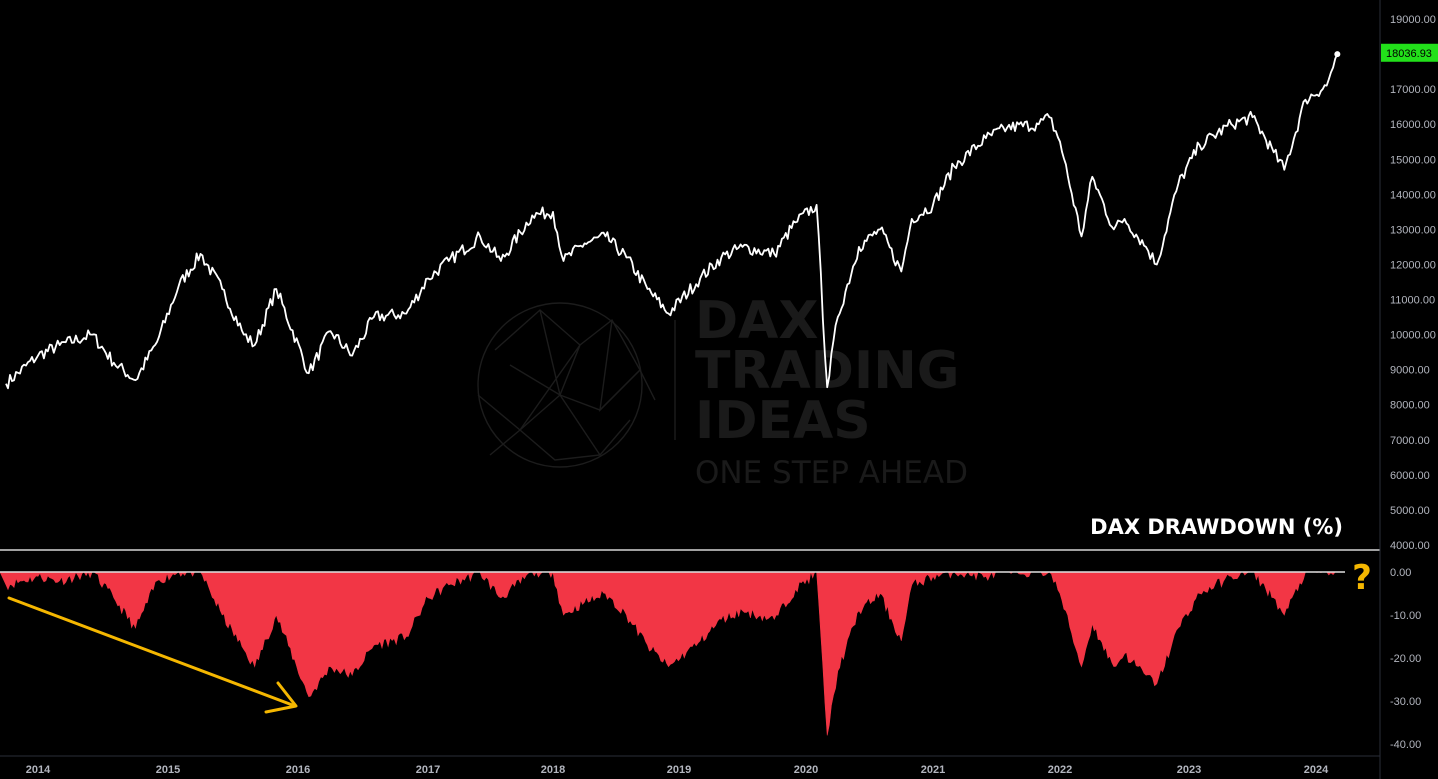 This screenshot has width=1438, height=779. Describe the element at coordinates (1413, 230) in the screenshot. I see `price-tick-label: 13000.00` at that location.